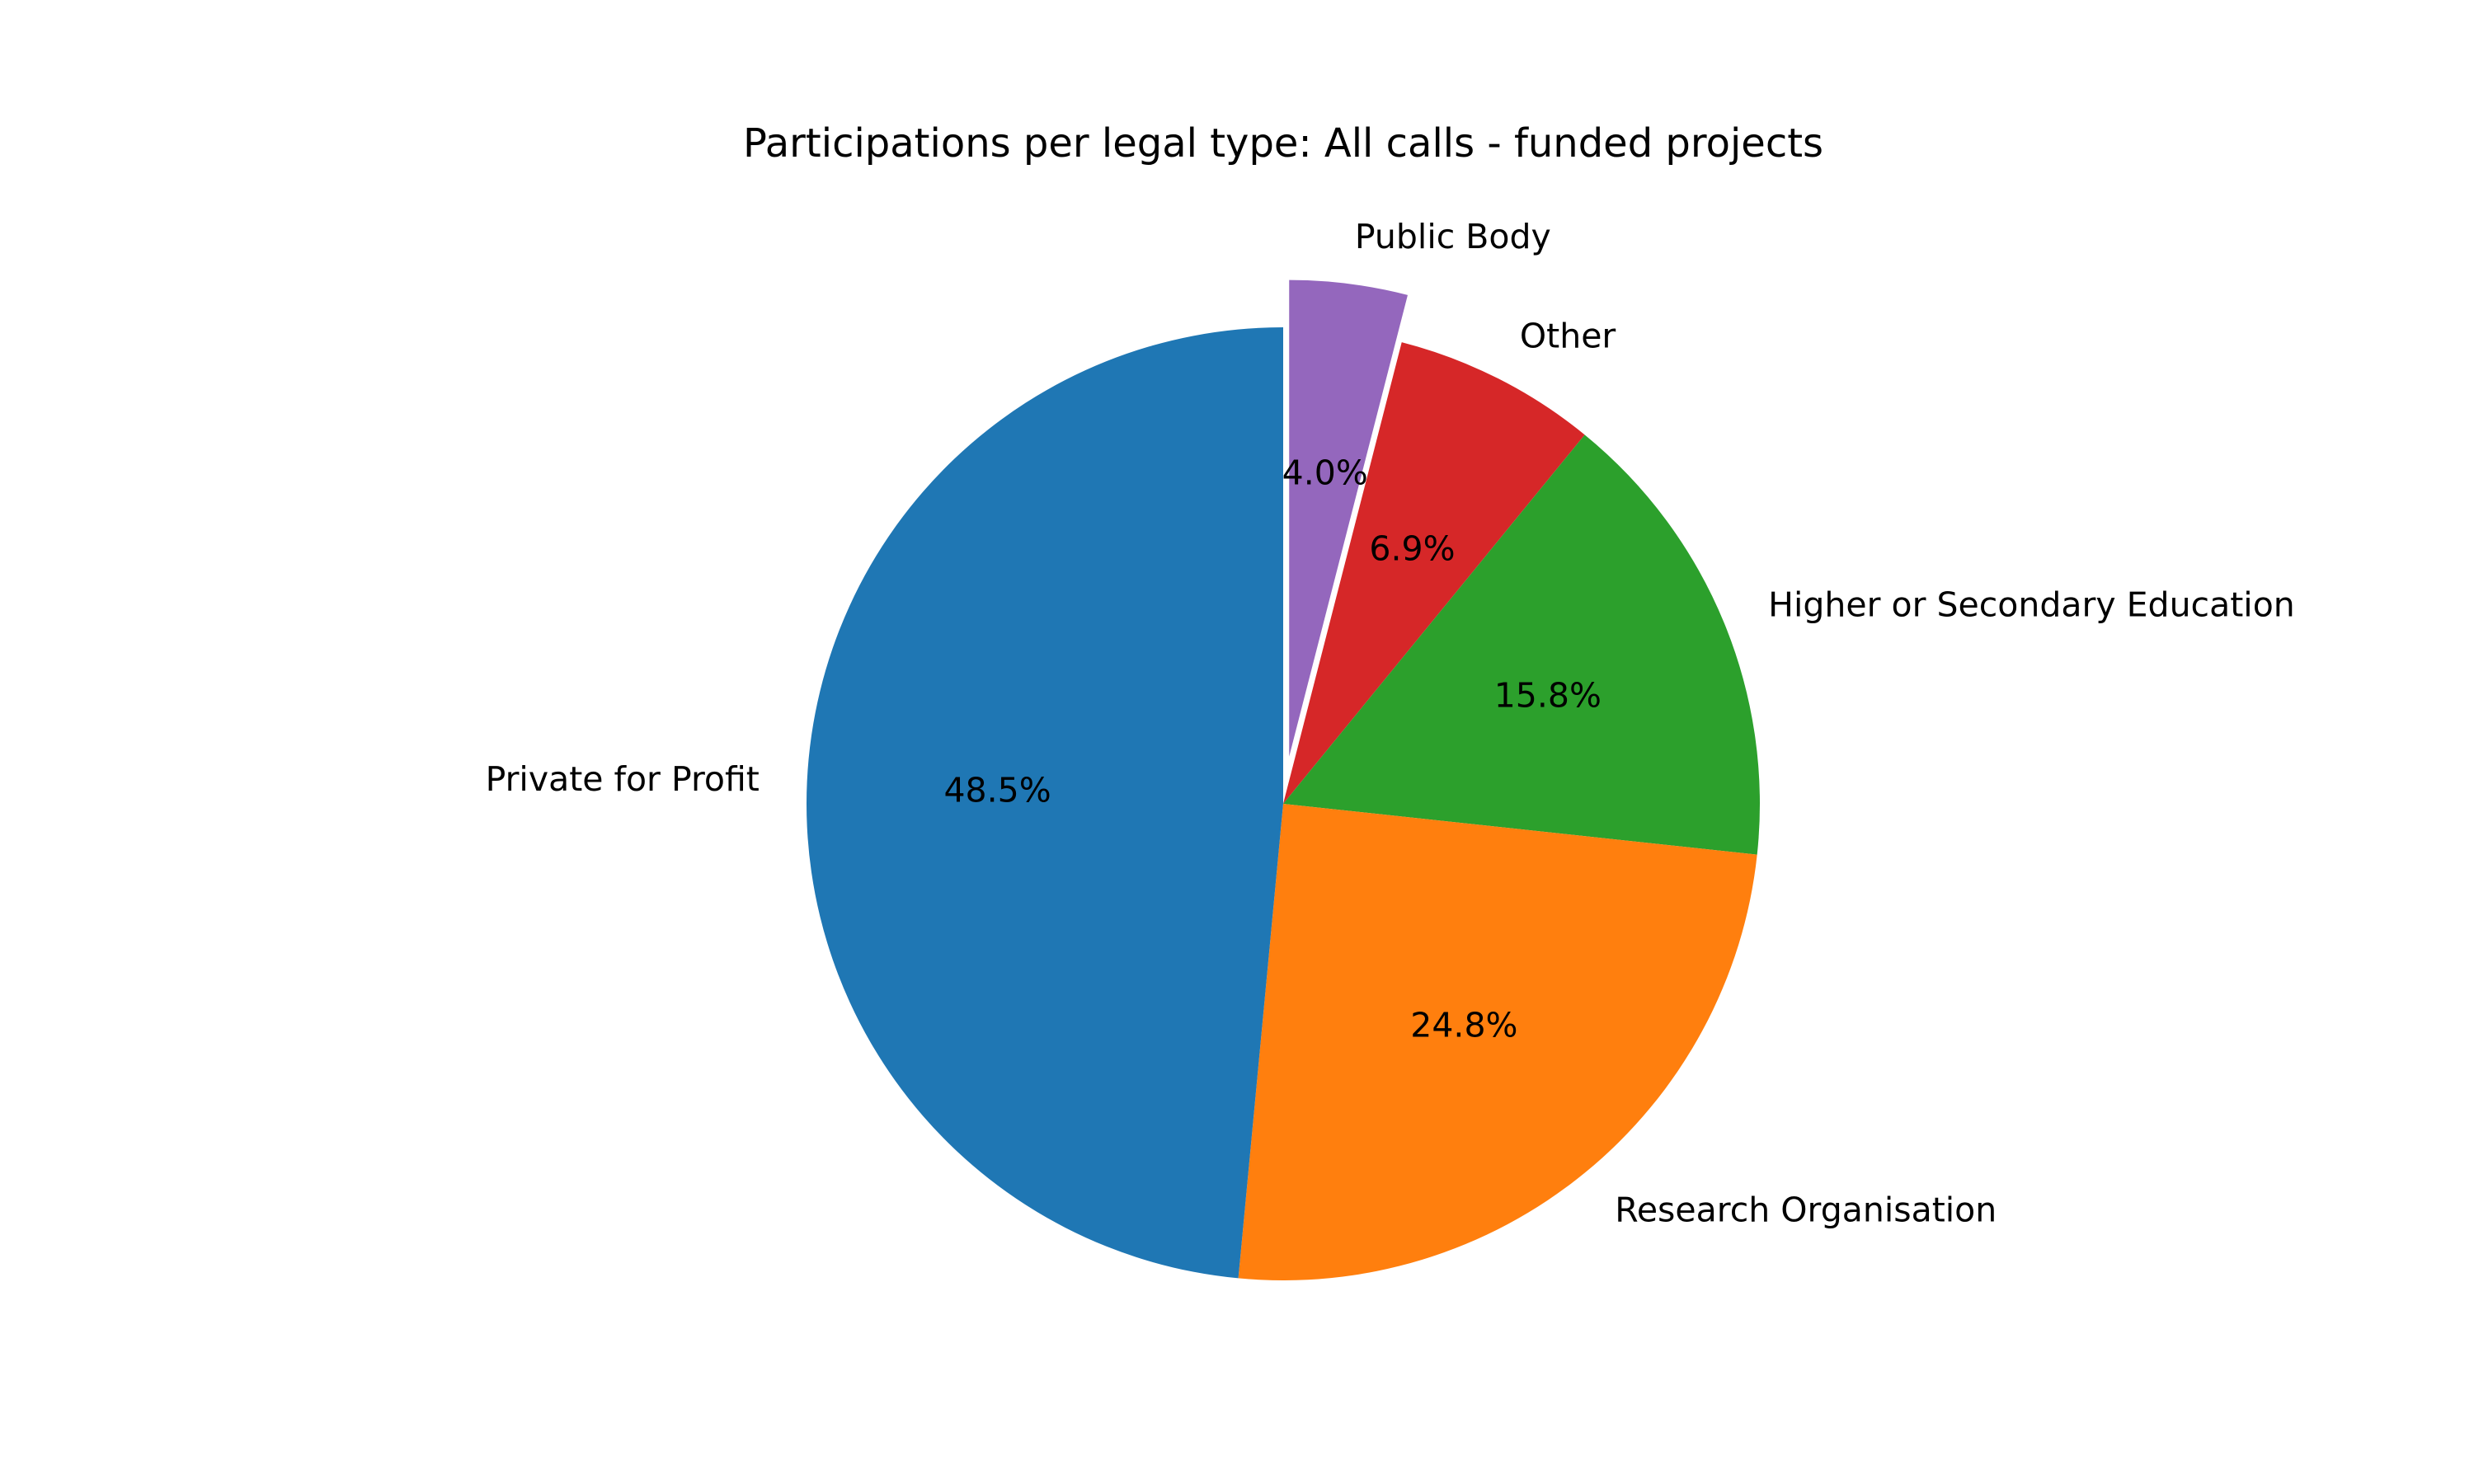  What do you see at coordinates (1434, 573) in the screenshot?
I see `pie-slice-other` at bounding box center [1434, 573].